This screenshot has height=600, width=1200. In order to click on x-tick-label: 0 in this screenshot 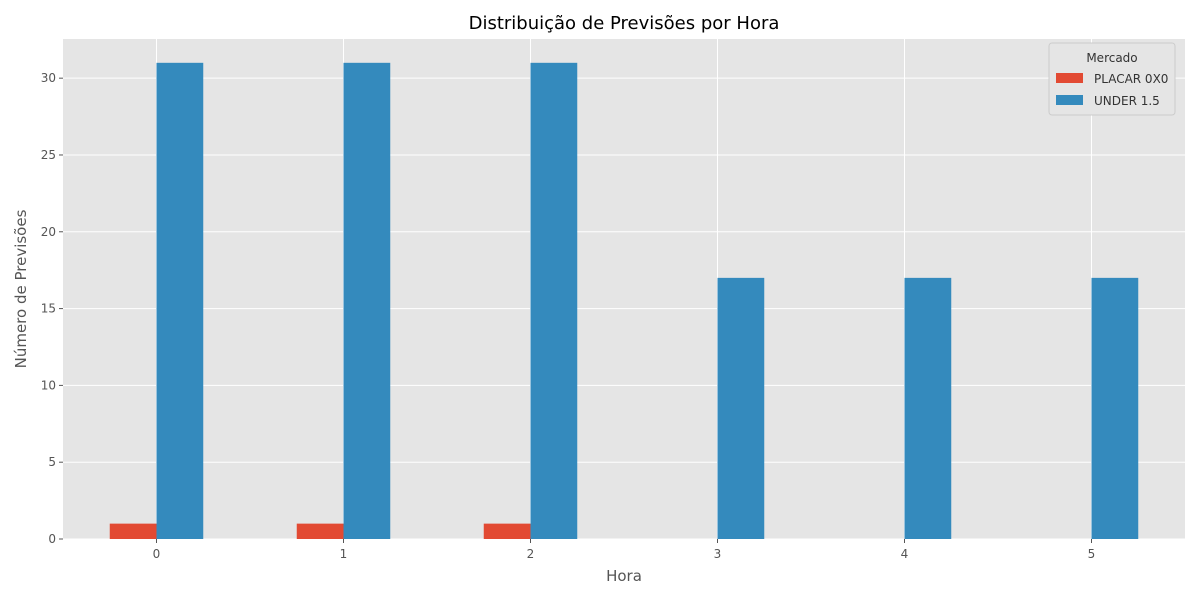, I will do `click(157, 554)`.